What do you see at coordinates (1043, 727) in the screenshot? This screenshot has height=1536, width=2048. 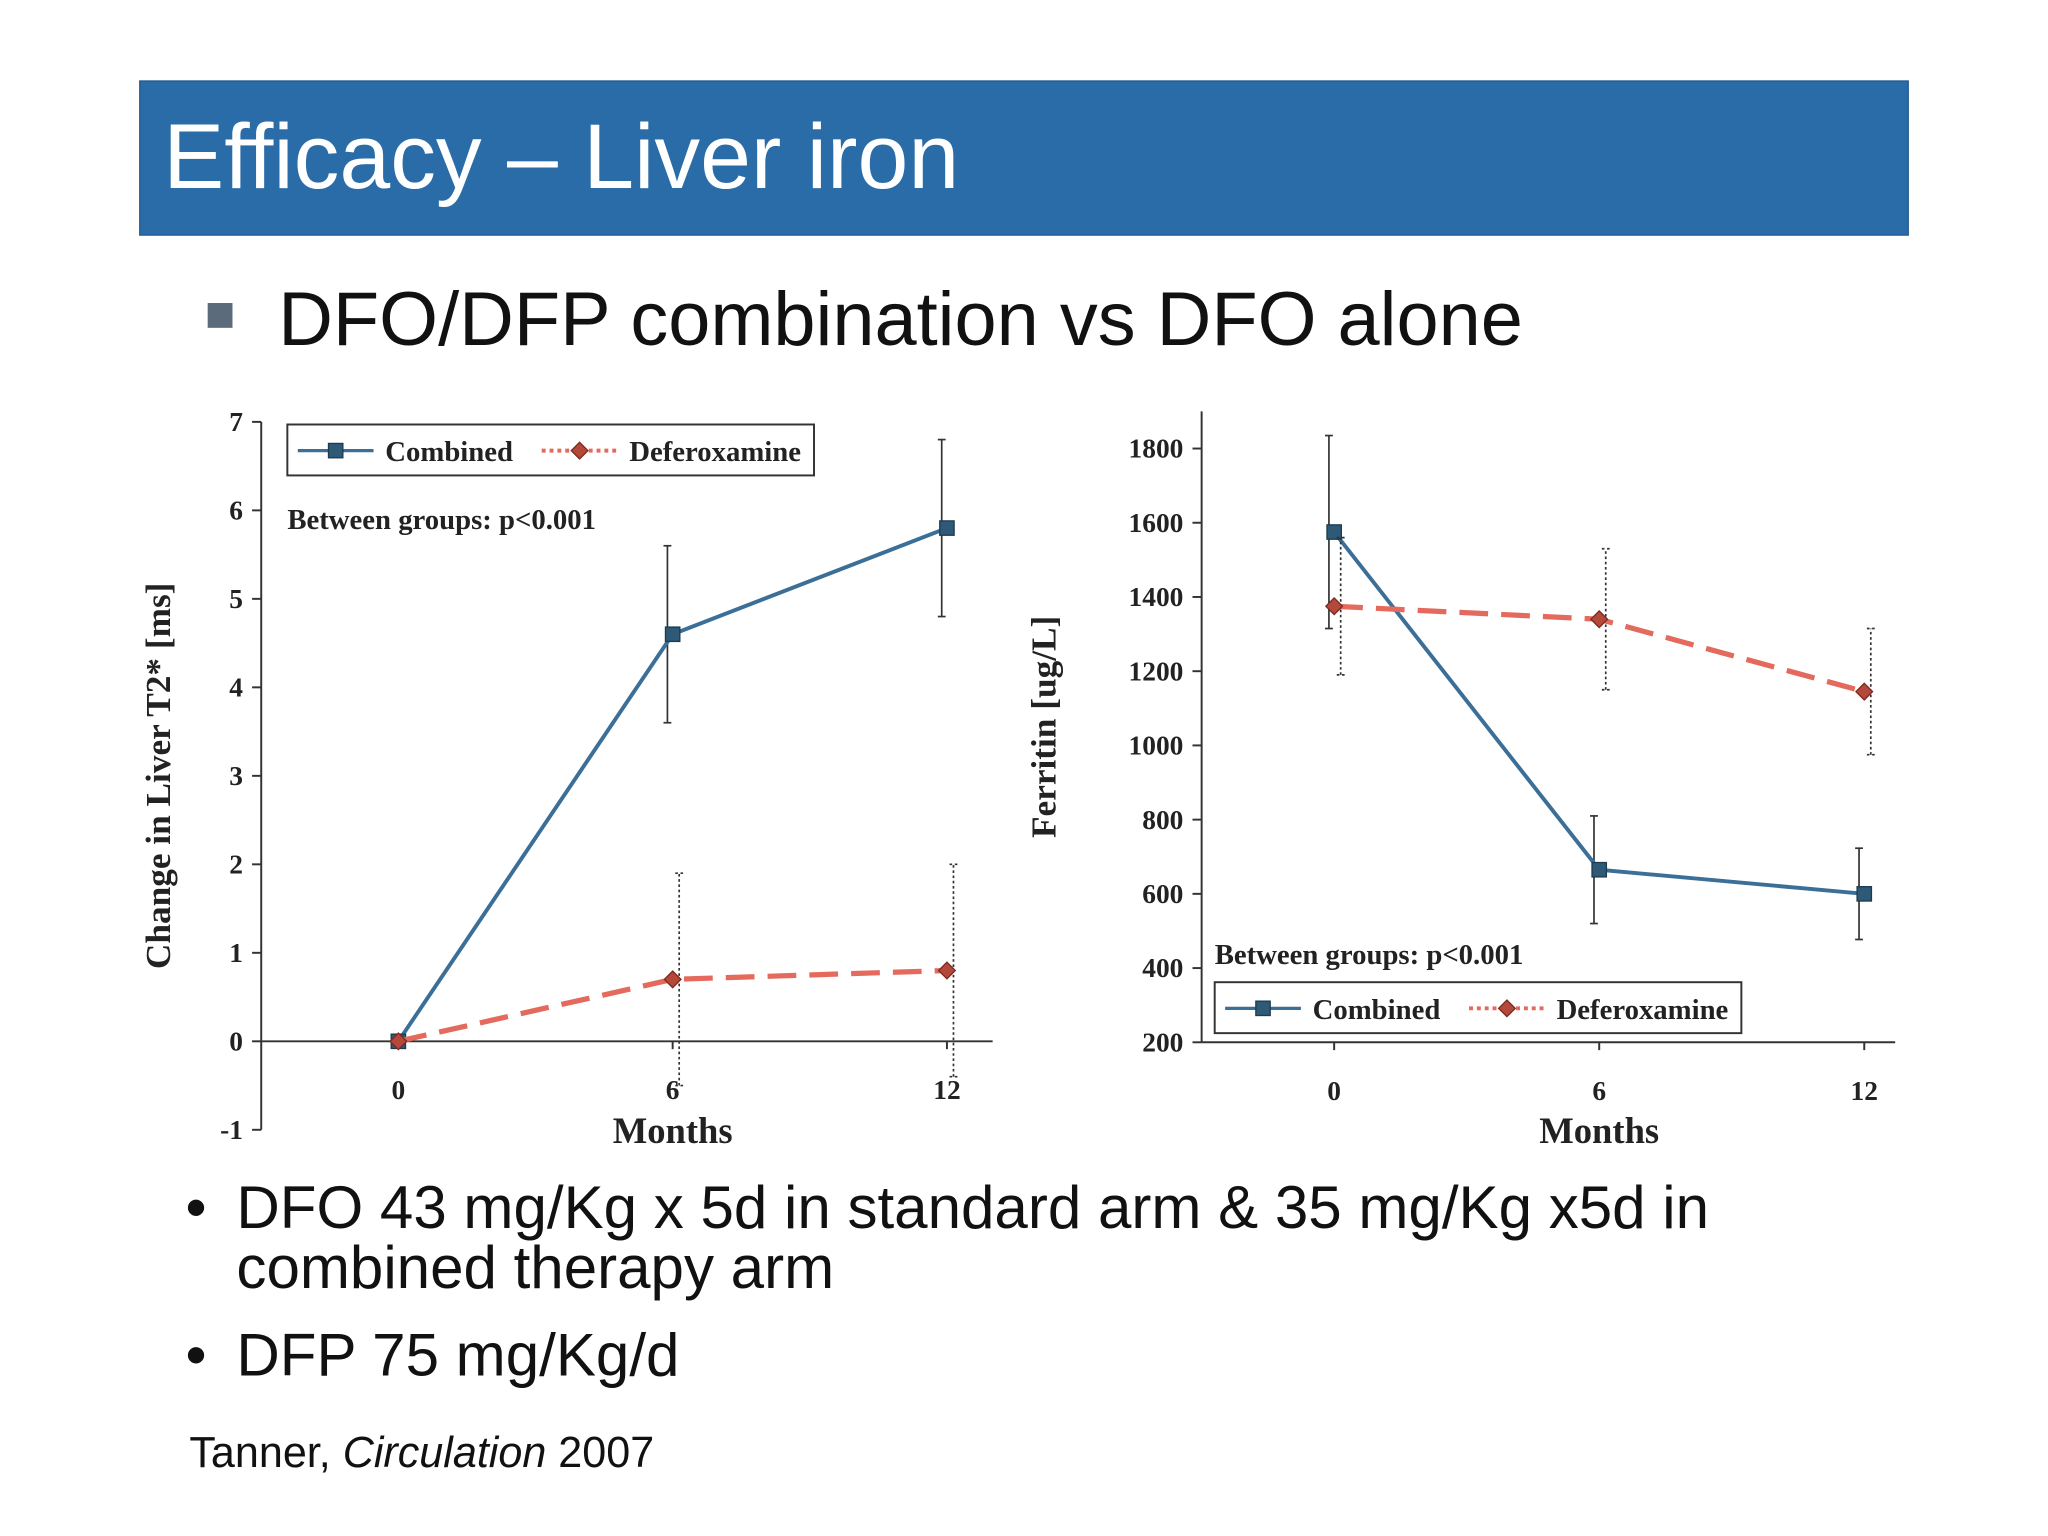 I see `y-axis-title: Ferritin [ug/L]` at bounding box center [1043, 727].